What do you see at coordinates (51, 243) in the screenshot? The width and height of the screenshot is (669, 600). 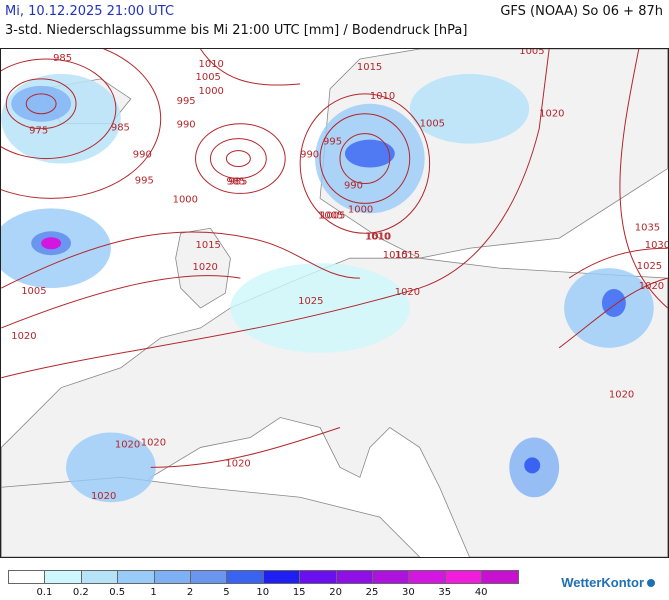 I see `precip-atlantic-max` at bounding box center [51, 243].